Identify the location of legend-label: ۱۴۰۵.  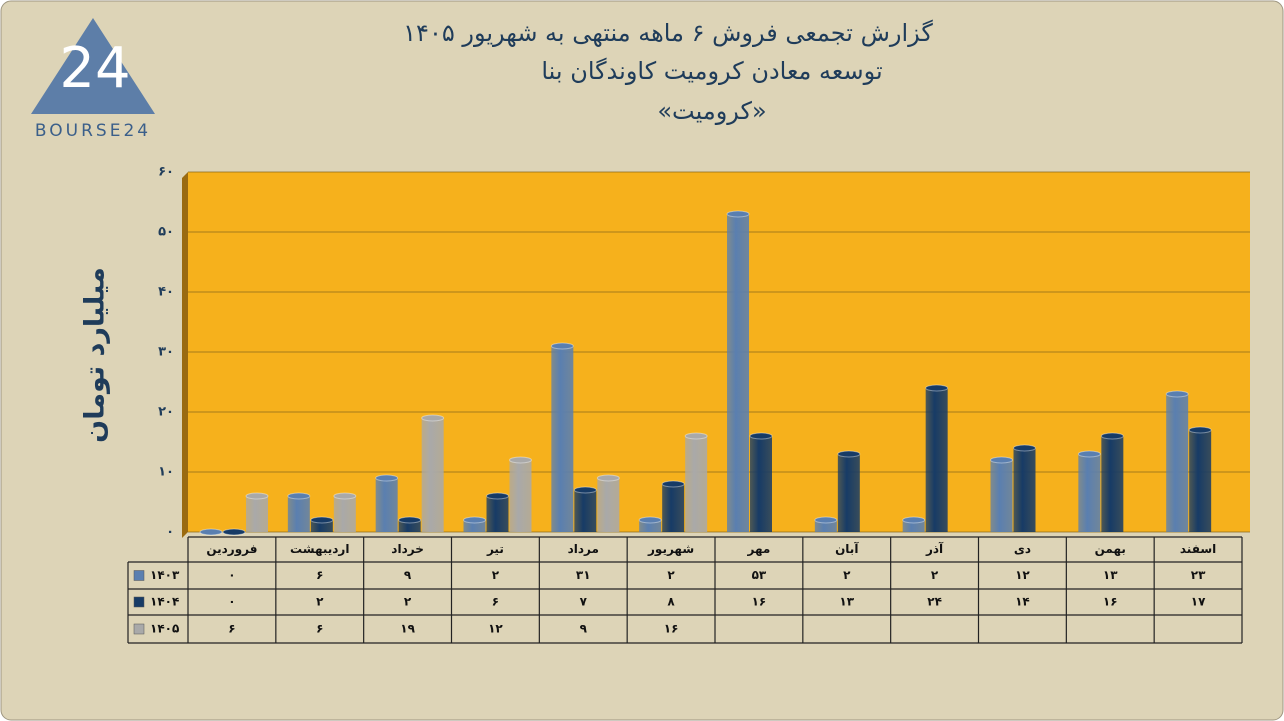
(164, 629).